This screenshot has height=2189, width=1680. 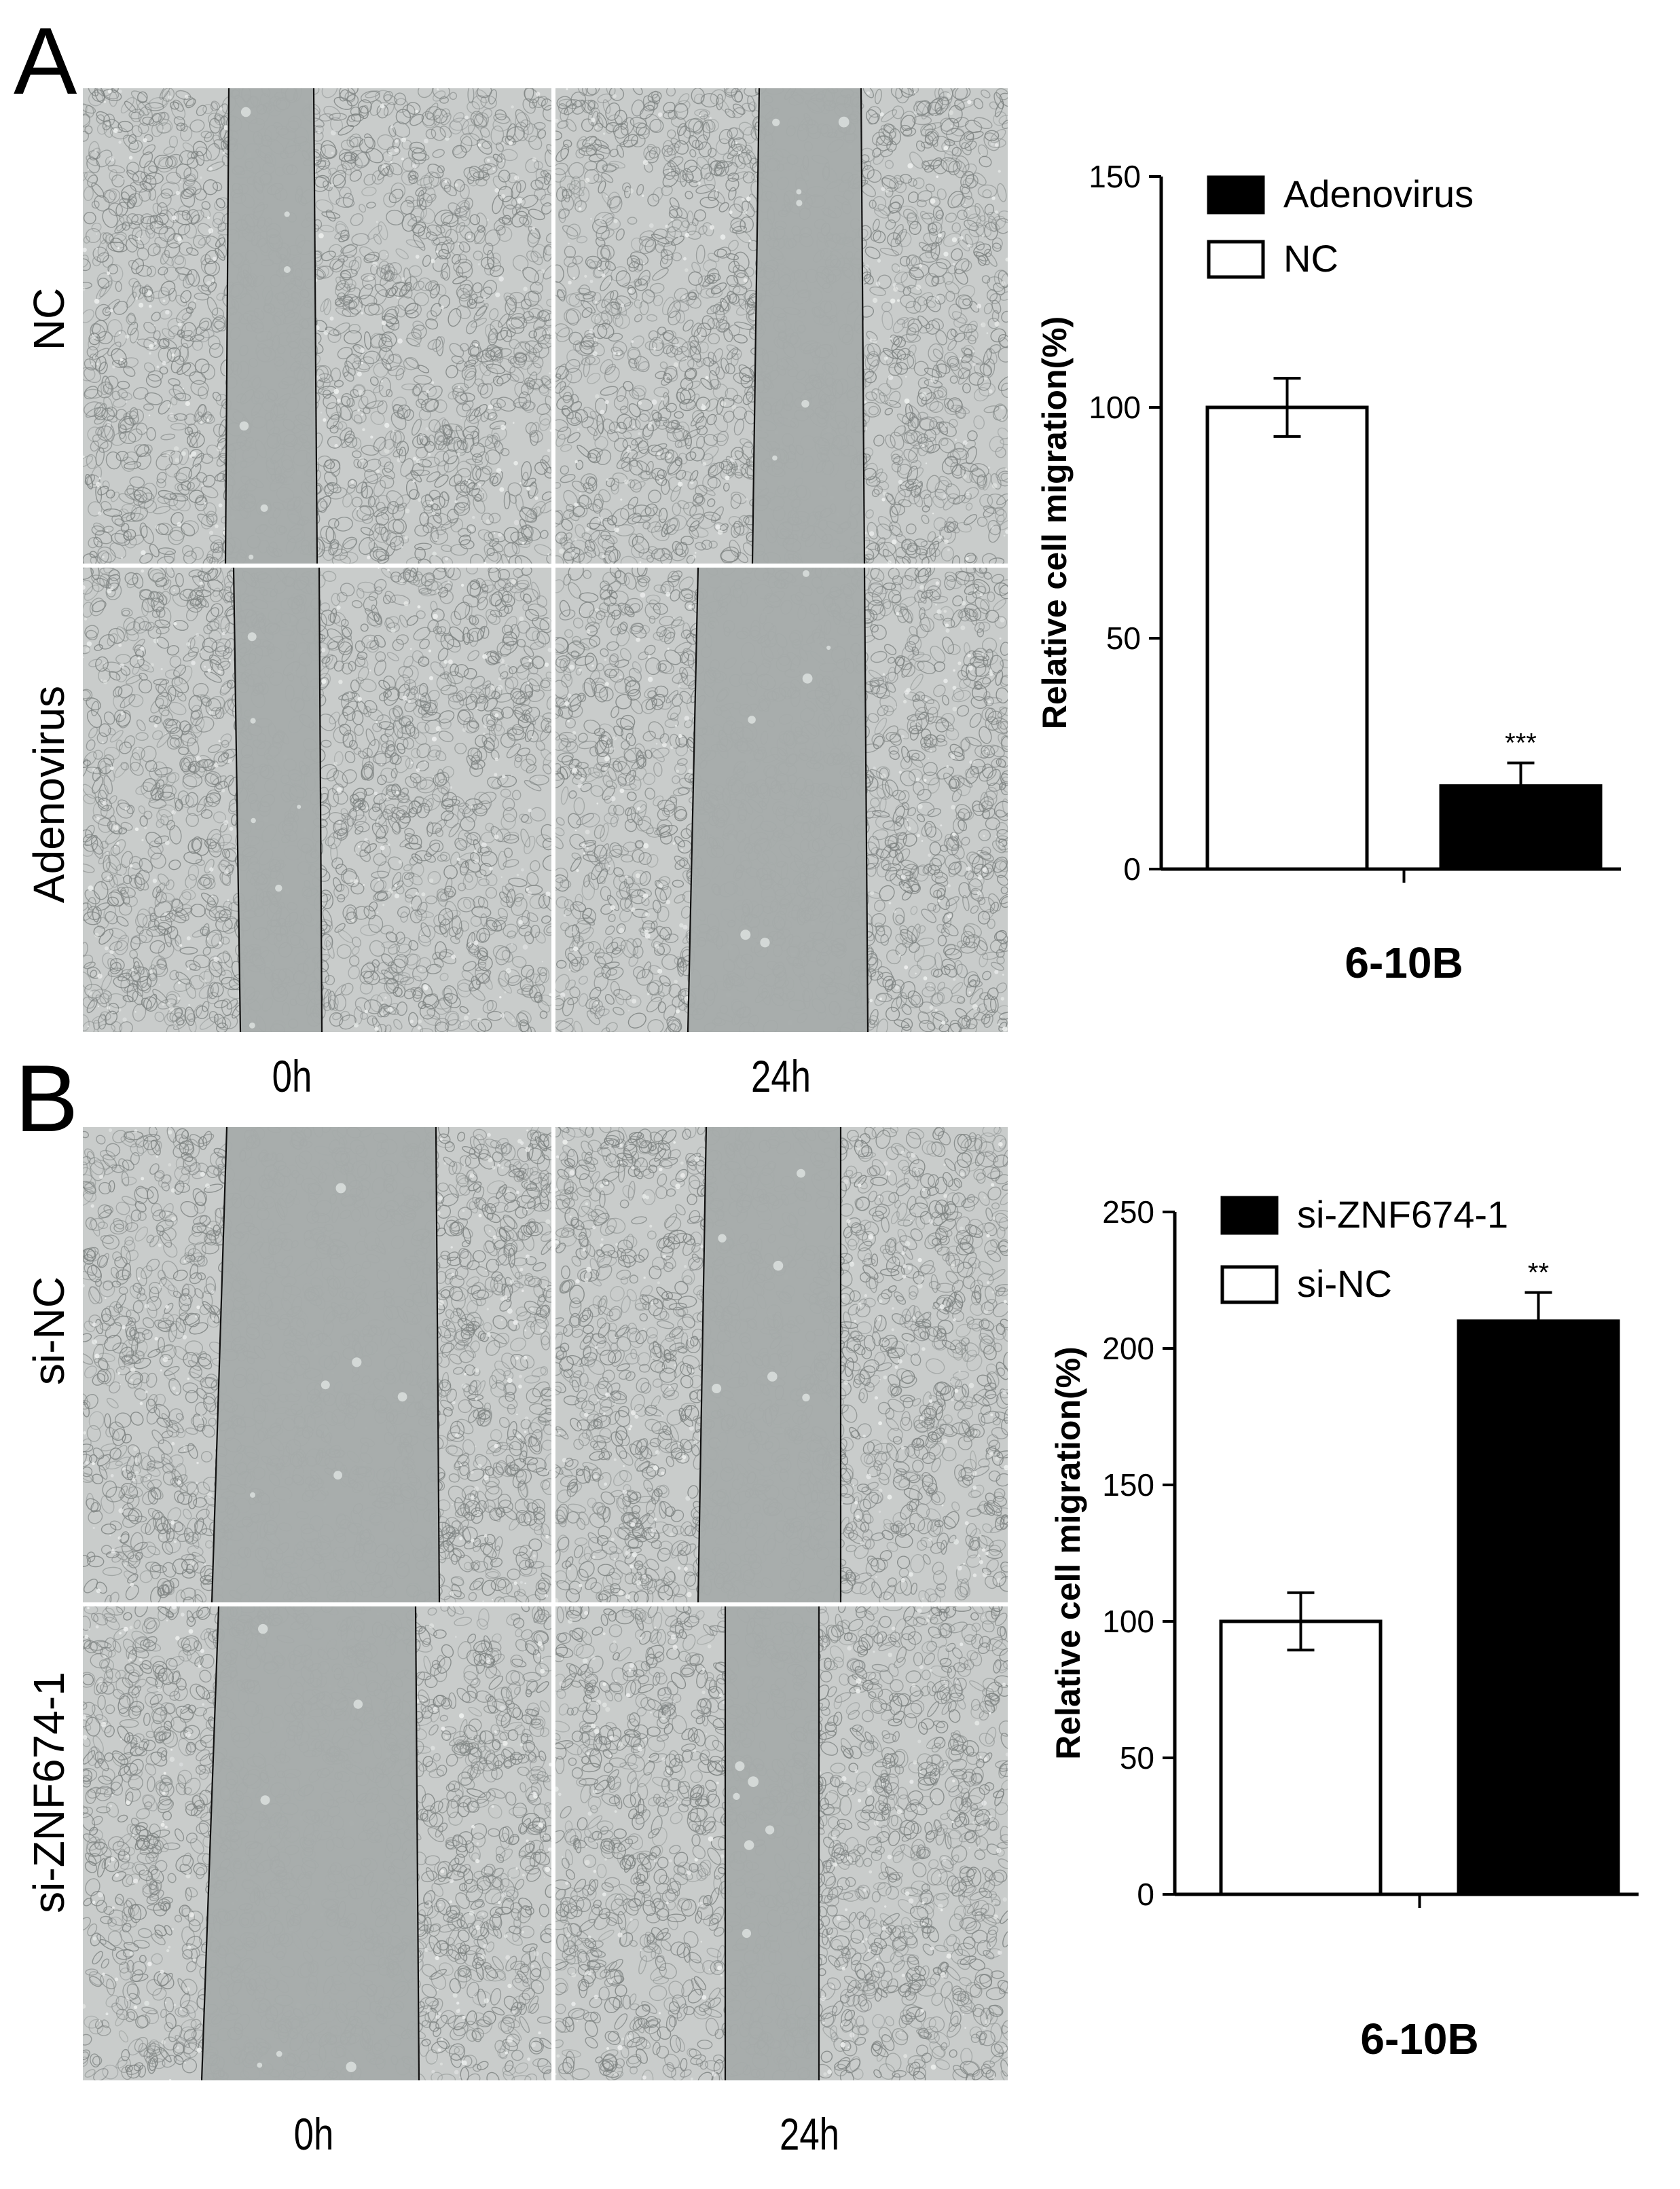 What do you see at coordinates (48, 1330) in the screenshot?
I see `row-label-si-nc: si-NC` at bounding box center [48, 1330].